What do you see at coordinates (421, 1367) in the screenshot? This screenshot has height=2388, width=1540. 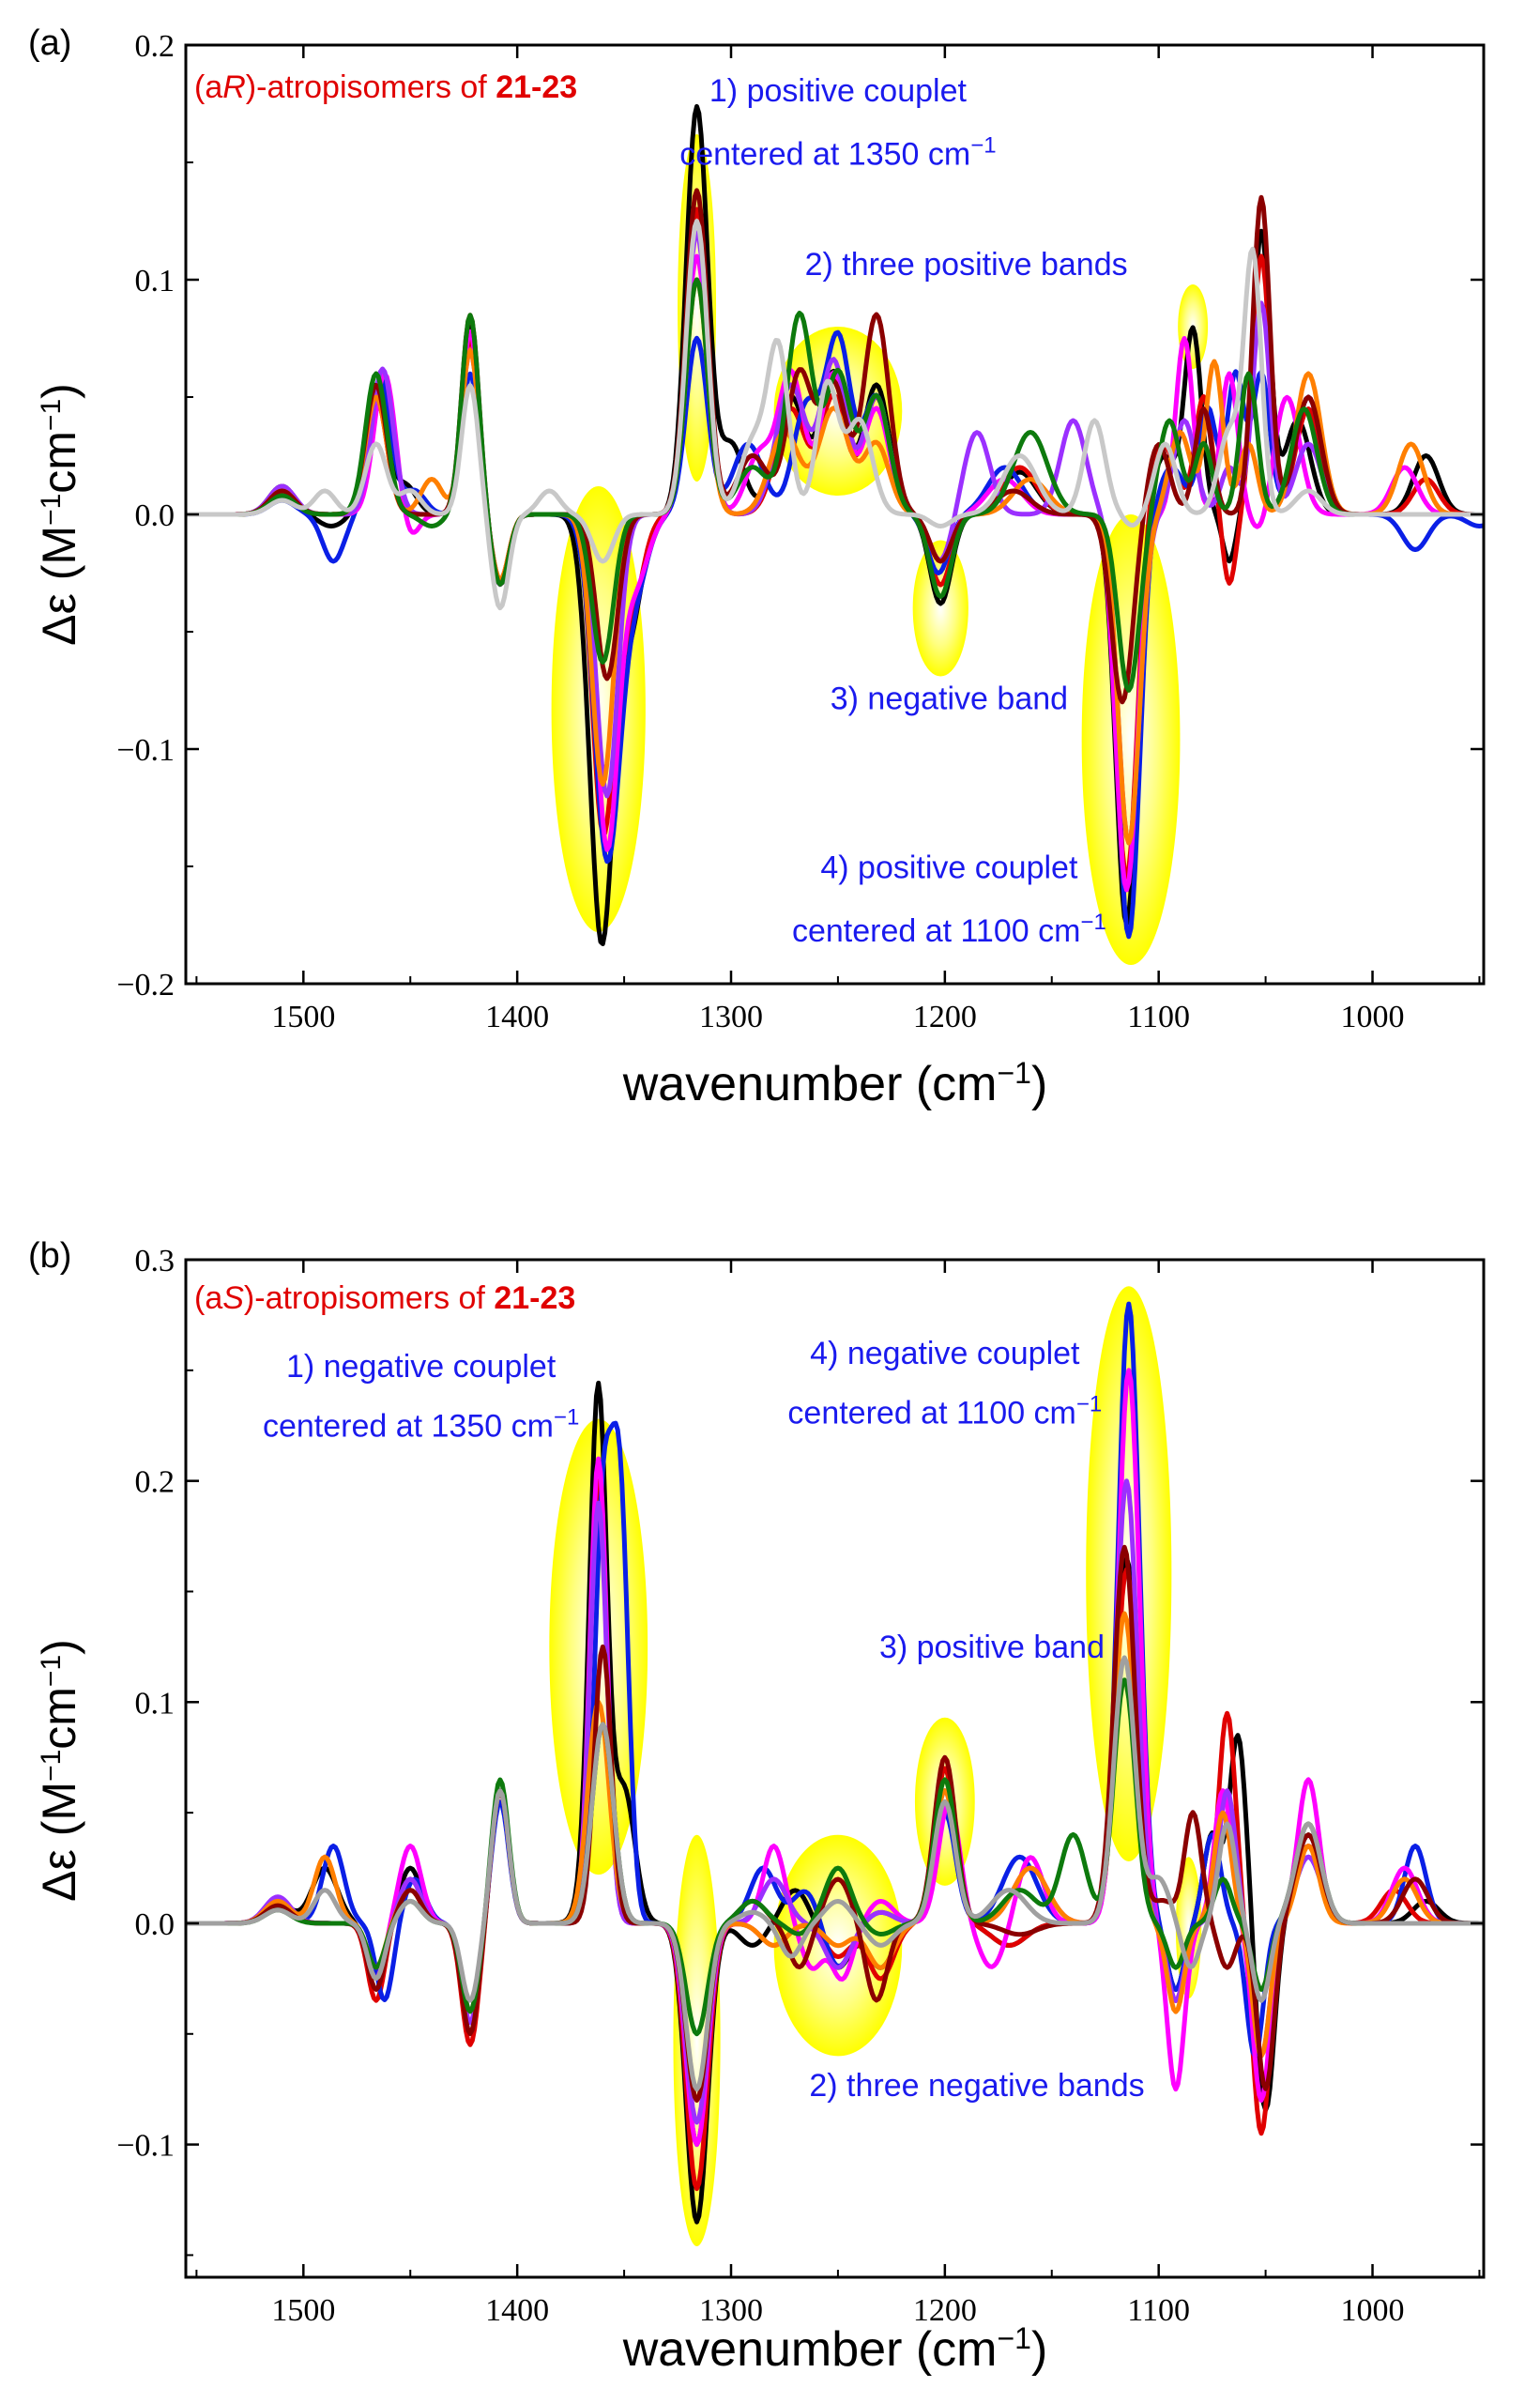 I see `annotation-text: 1) negative couplet` at bounding box center [421, 1367].